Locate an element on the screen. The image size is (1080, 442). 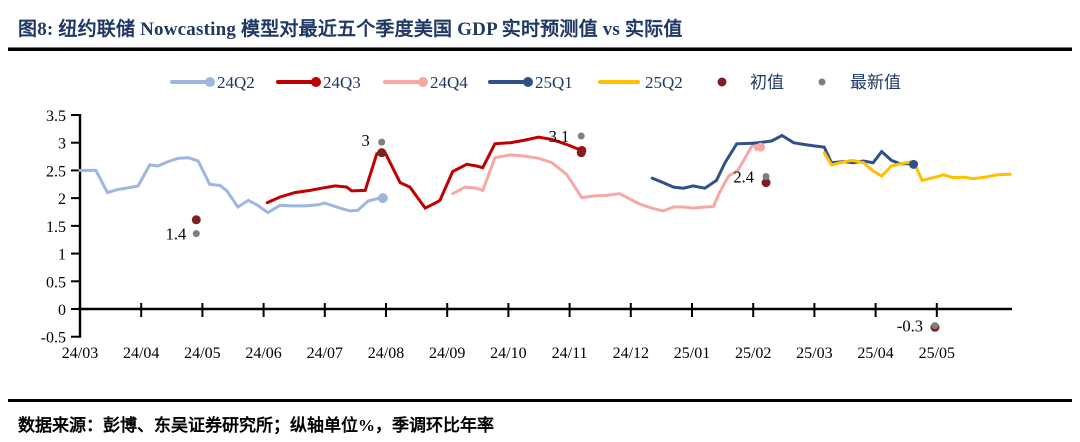
legend-label: 24Q3 is located at coordinates (342, 82).